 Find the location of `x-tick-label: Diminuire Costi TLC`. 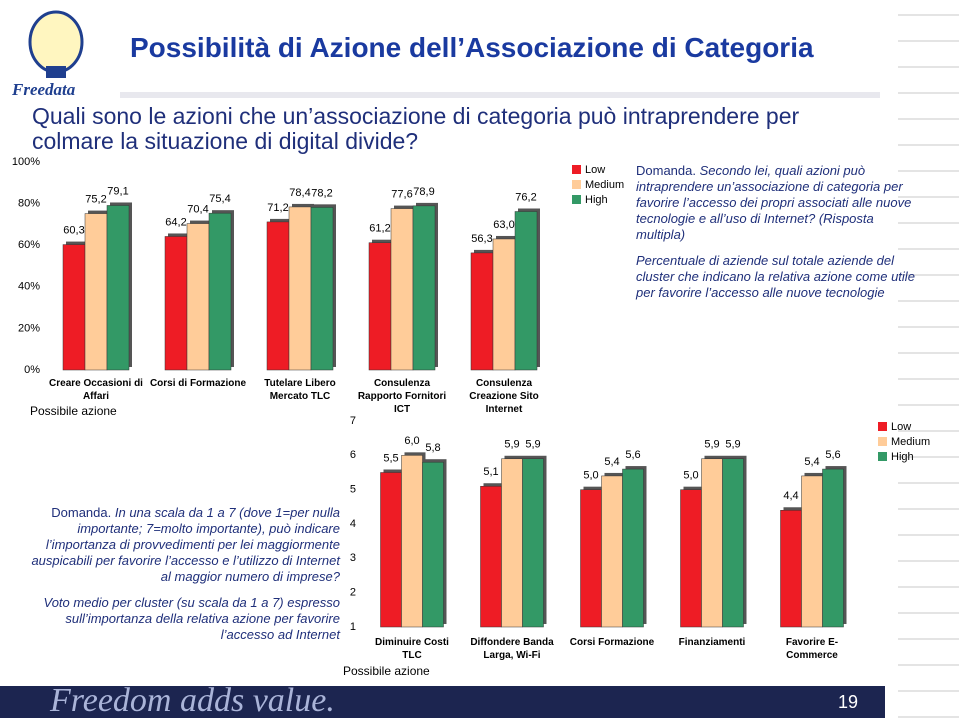

x-tick-label: Diminuire Costi TLC is located at coordinates (412, 649).